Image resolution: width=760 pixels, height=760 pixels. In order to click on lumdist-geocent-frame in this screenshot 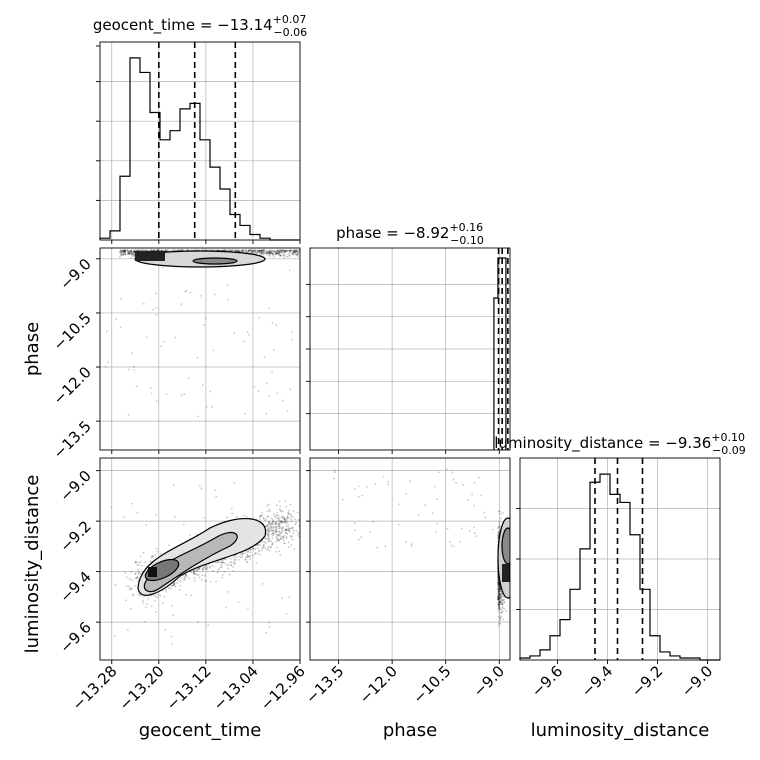, I will do `click(200, 559)`.